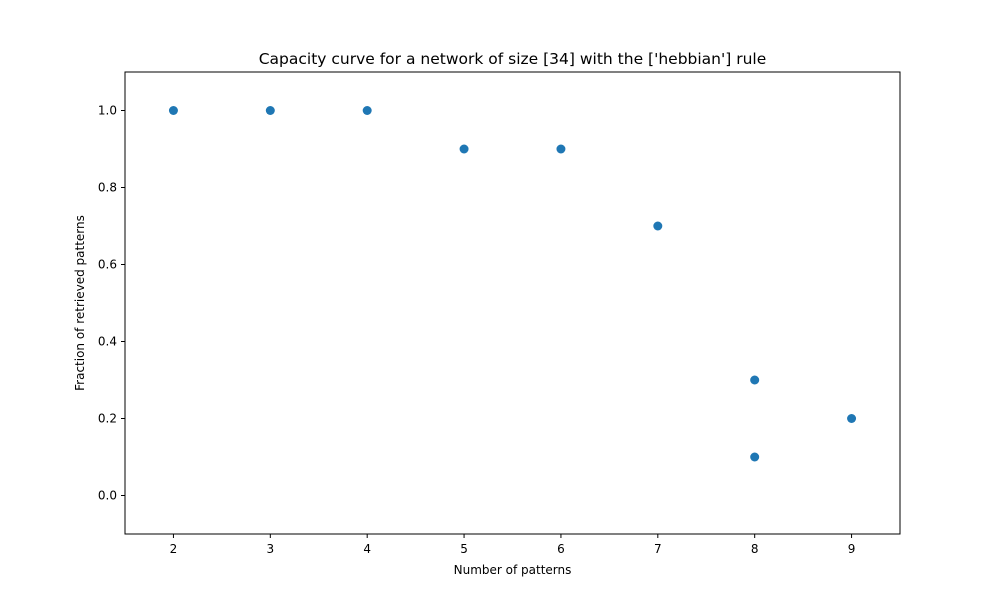 This screenshot has width=1000, height=600. What do you see at coordinates (755, 549) in the screenshot?
I see `x-tick-label: 8` at bounding box center [755, 549].